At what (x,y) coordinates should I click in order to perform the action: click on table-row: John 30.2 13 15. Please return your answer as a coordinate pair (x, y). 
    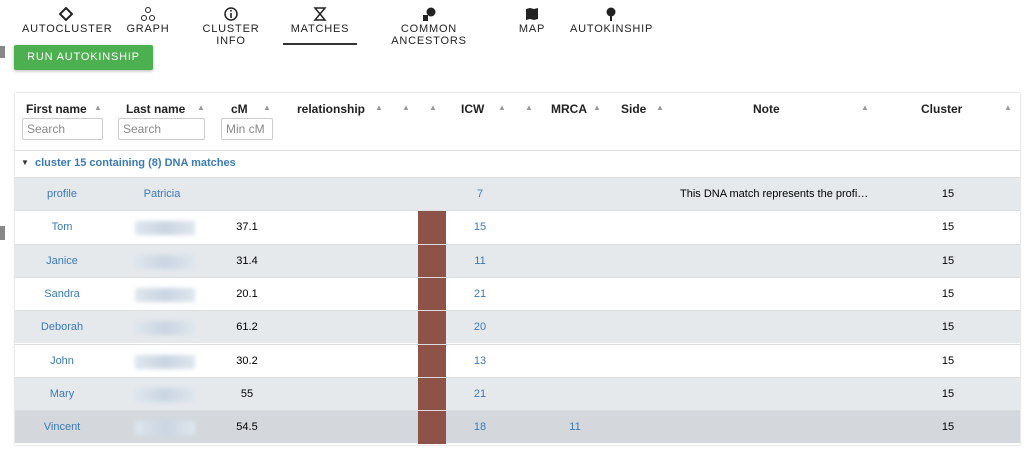
    Looking at the image, I should click on (517, 360).